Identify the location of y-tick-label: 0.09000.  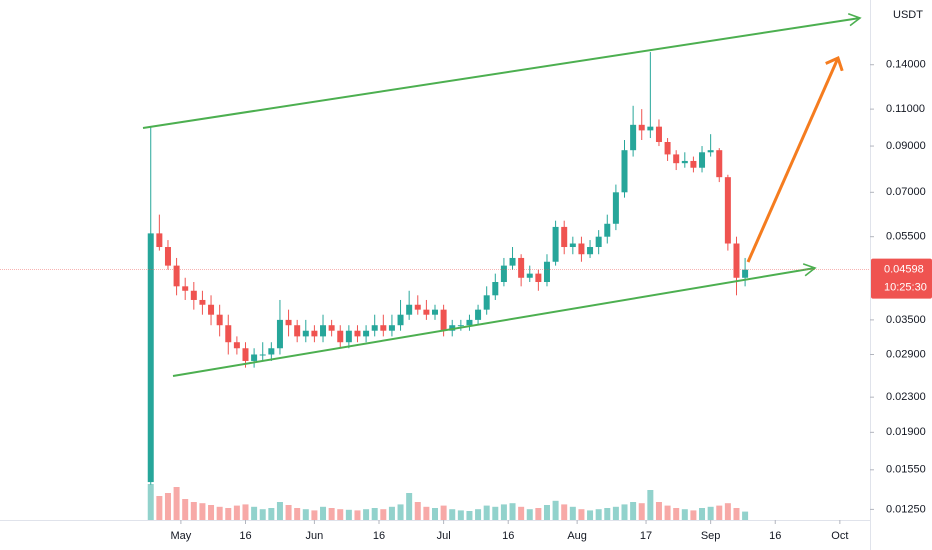
(906, 146).